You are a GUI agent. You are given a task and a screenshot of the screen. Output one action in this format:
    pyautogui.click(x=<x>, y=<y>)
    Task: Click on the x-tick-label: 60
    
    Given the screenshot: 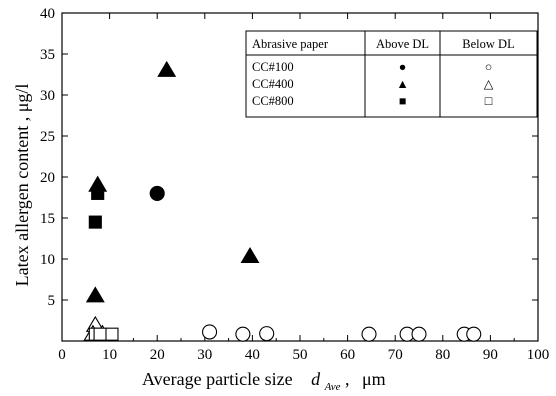 What is the action you would take?
    pyautogui.click(x=347, y=355)
    